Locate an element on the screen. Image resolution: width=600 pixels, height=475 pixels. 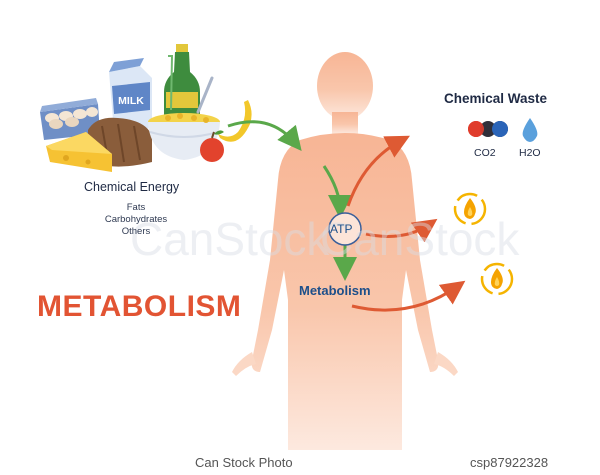
food-illustration: MILK is located at coordinates (146, 108).